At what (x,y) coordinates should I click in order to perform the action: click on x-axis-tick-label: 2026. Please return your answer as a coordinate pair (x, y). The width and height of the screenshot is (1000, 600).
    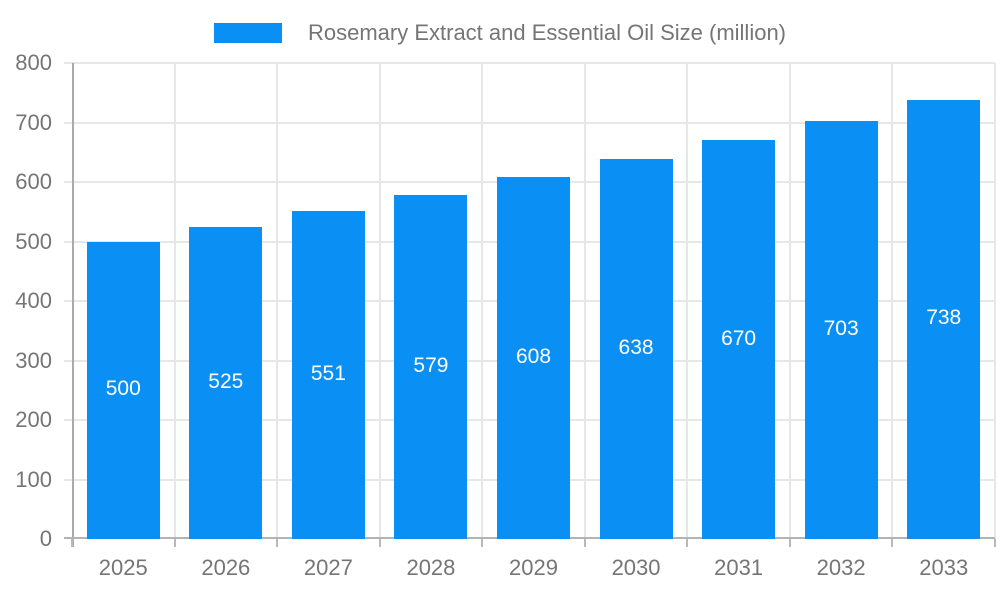
    Looking at the image, I should click on (226, 567).